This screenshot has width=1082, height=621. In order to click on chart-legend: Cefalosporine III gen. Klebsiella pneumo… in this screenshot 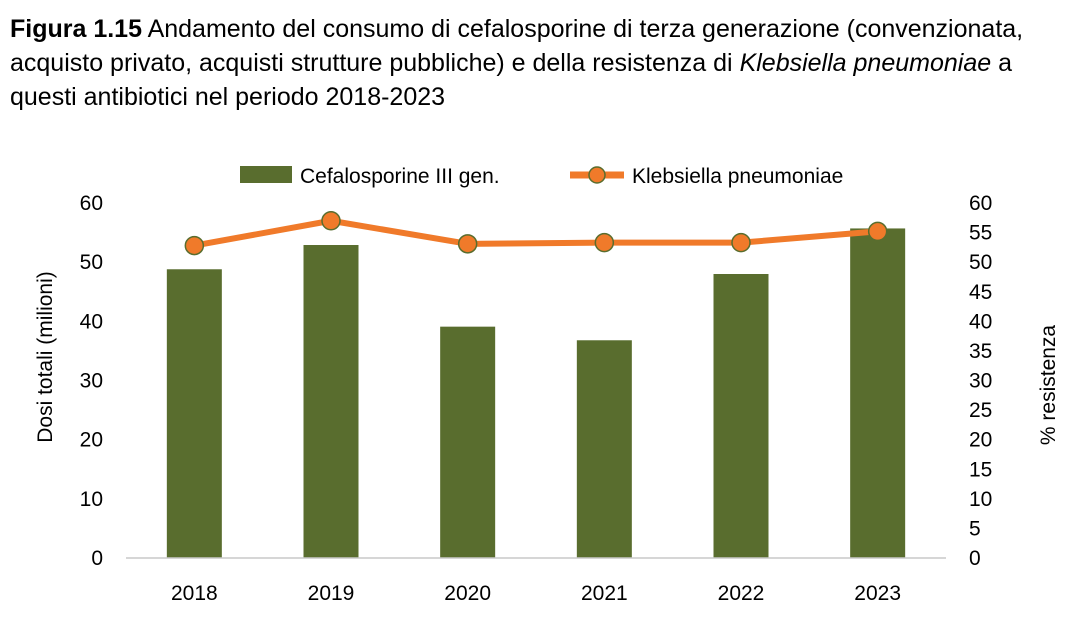, I will do `click(541, 176)`.